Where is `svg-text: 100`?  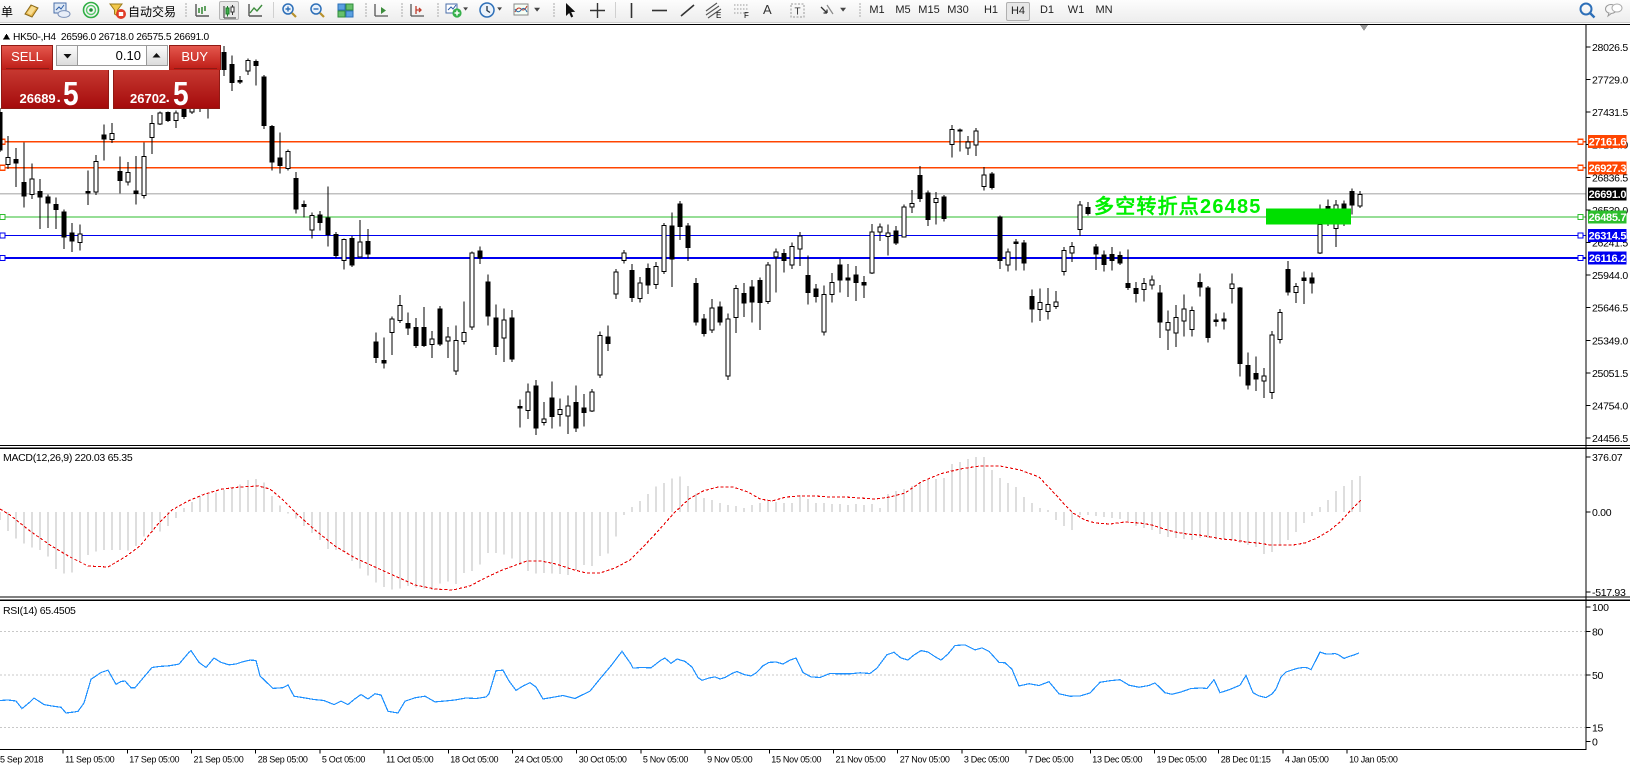 svg-text: 100 is located at coordinates (1600, 608).